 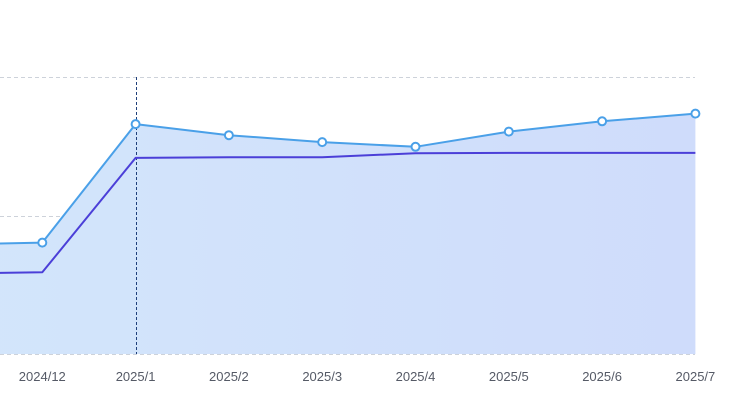 What do you see at coordinates (415, 146) in the screenshot?
I see `series-0-point-2025/4` at bounding box center [415, 146].